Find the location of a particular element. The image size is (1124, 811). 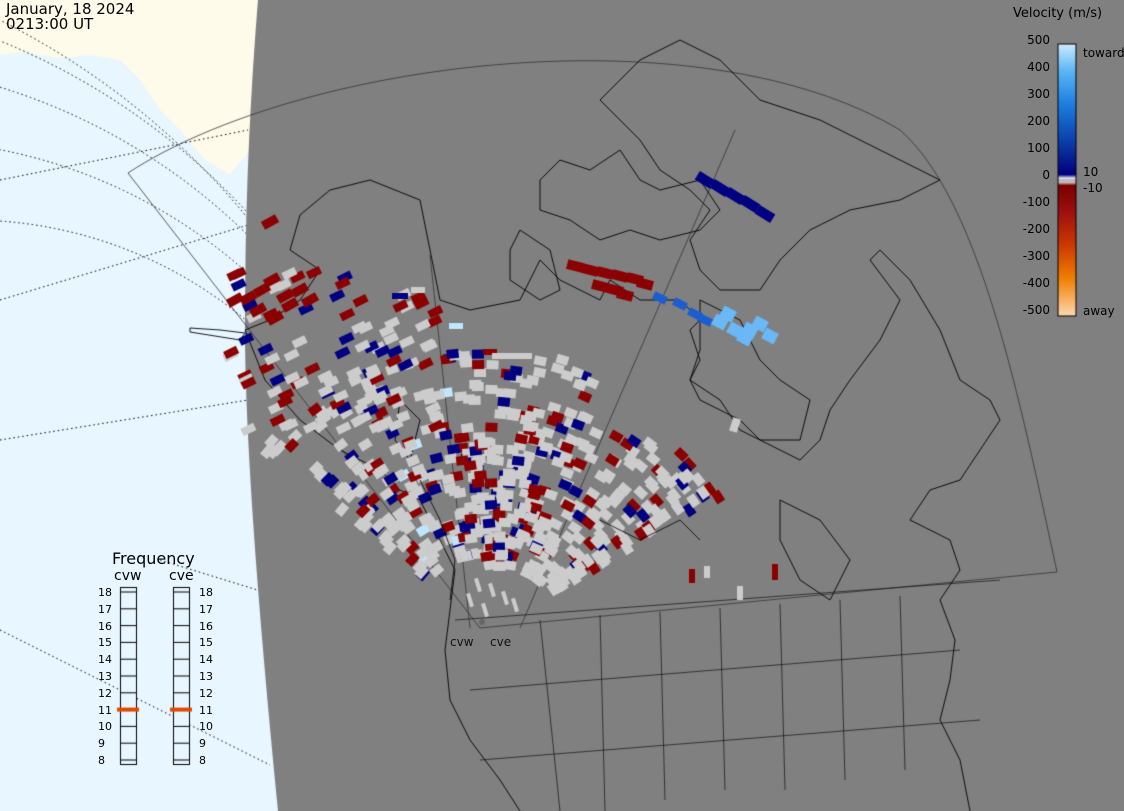

colorbar-tick-label: 100 is located at coordinates (1038, 148).